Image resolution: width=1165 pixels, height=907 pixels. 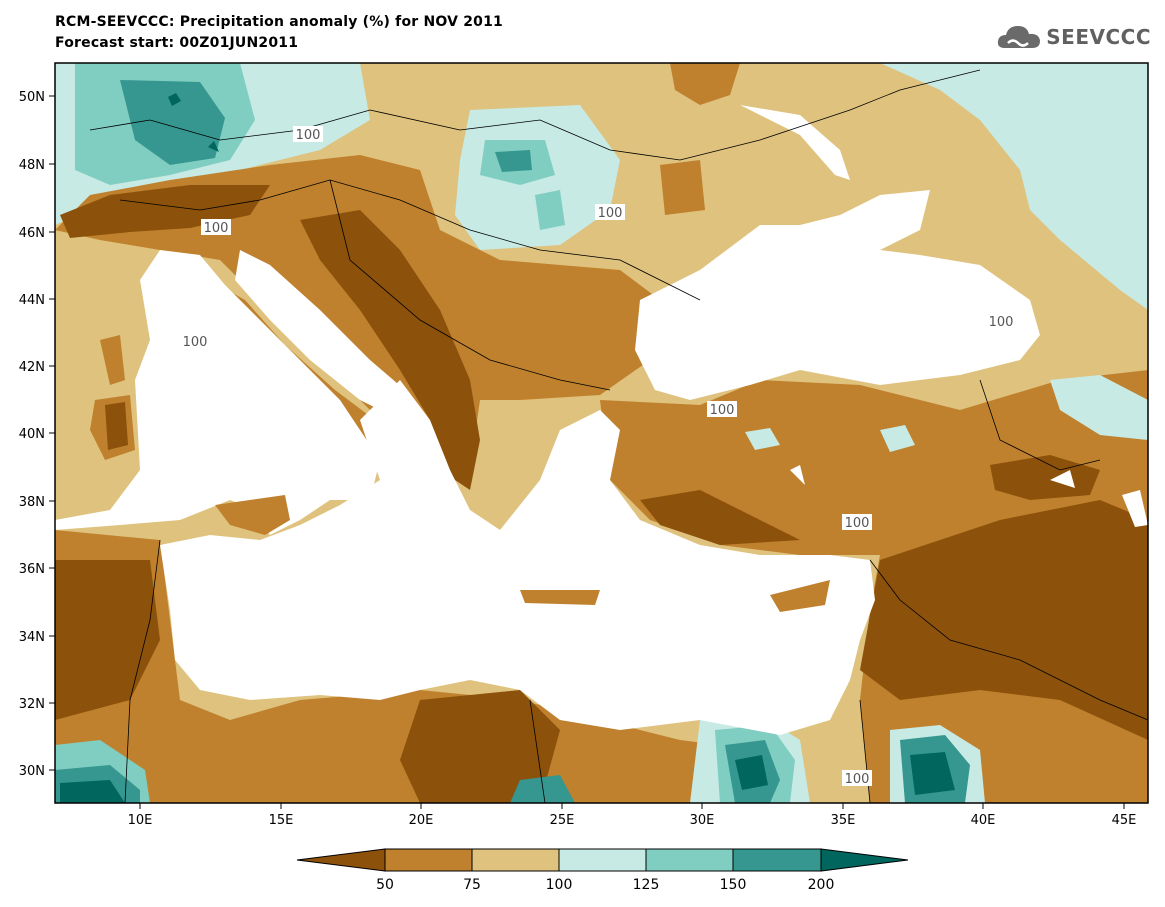 I want to click on lat-tick-38n: 38N, so click(x=37, y=502).